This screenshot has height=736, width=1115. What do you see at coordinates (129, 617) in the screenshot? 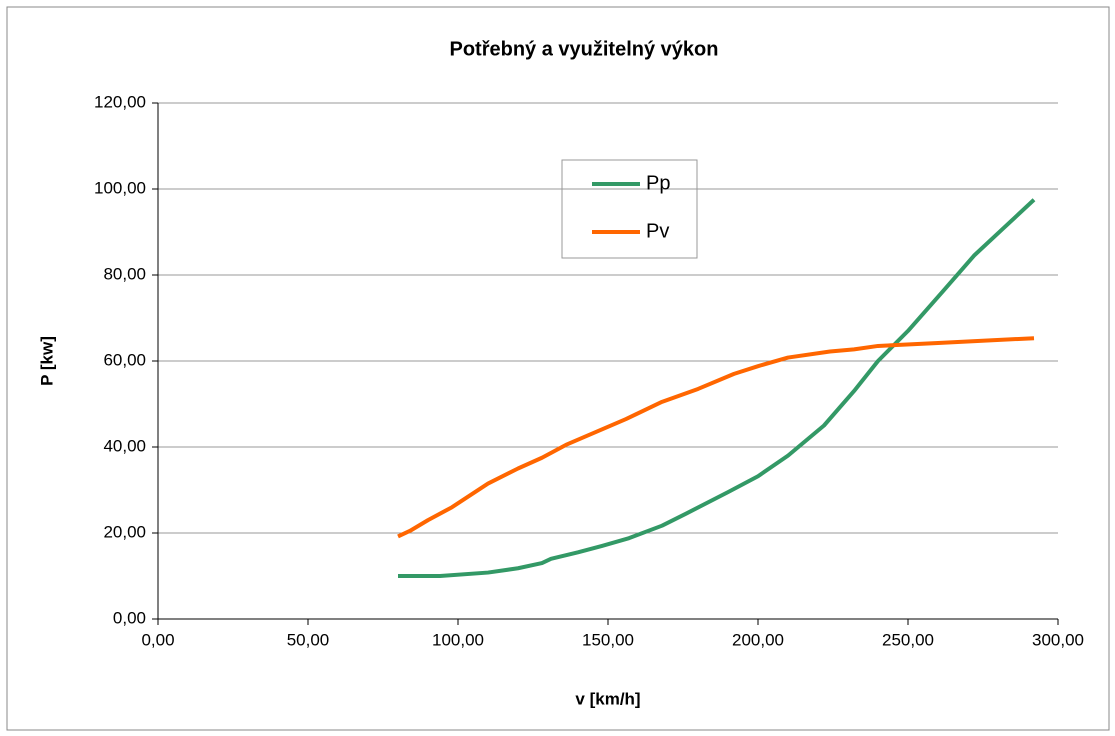
I see `y-tick-label: 0,00` at bounding box center [129, 617].